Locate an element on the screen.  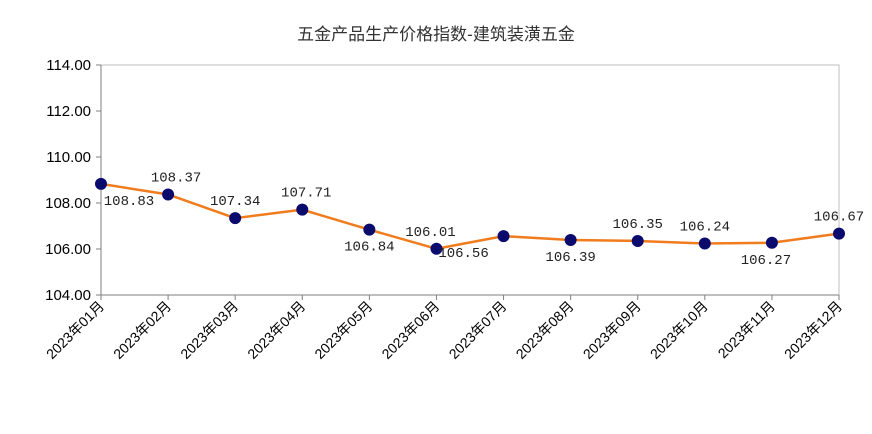
data-label: 106.39 is located at coordinates (570, 258).